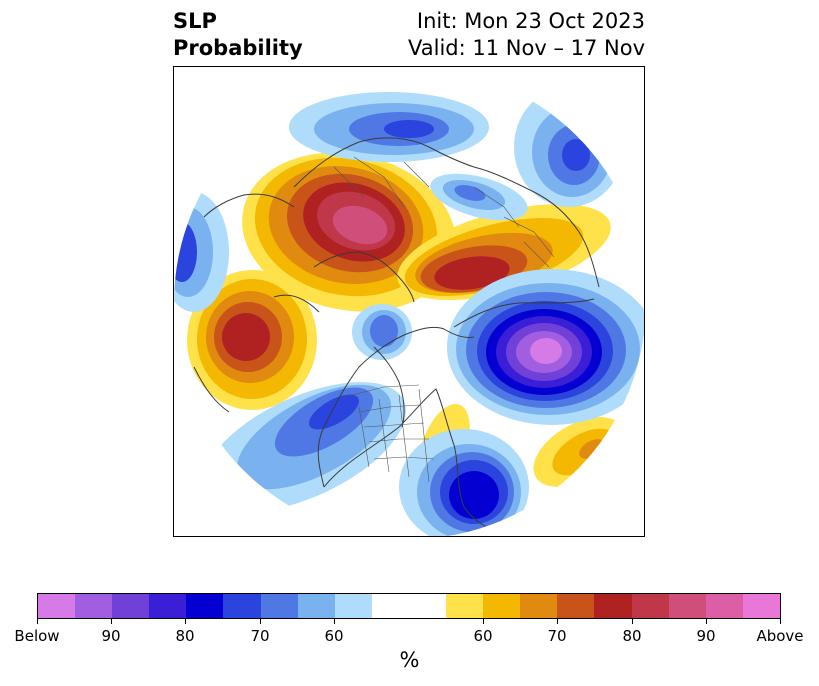 This screenshot has height=686, width=819. Describe the element at coordinates (238, 48) in the screenshot. I see `title-line-2: Probability` at that location.